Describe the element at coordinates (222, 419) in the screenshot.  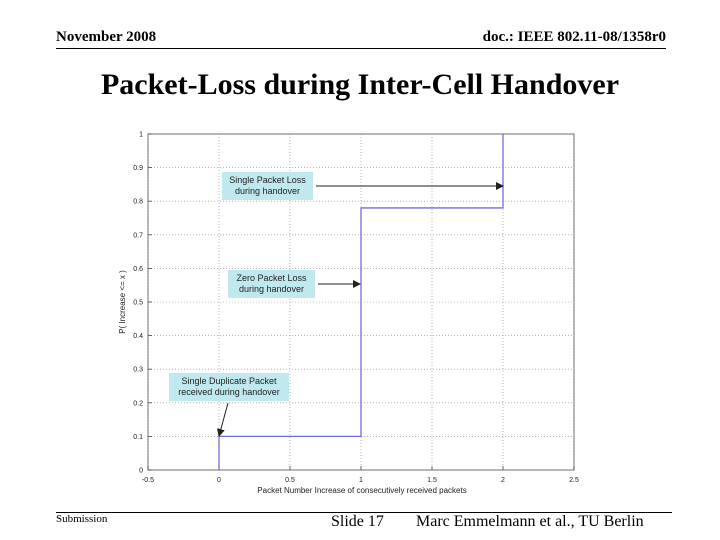
I see `annotation-arrow` at that location.